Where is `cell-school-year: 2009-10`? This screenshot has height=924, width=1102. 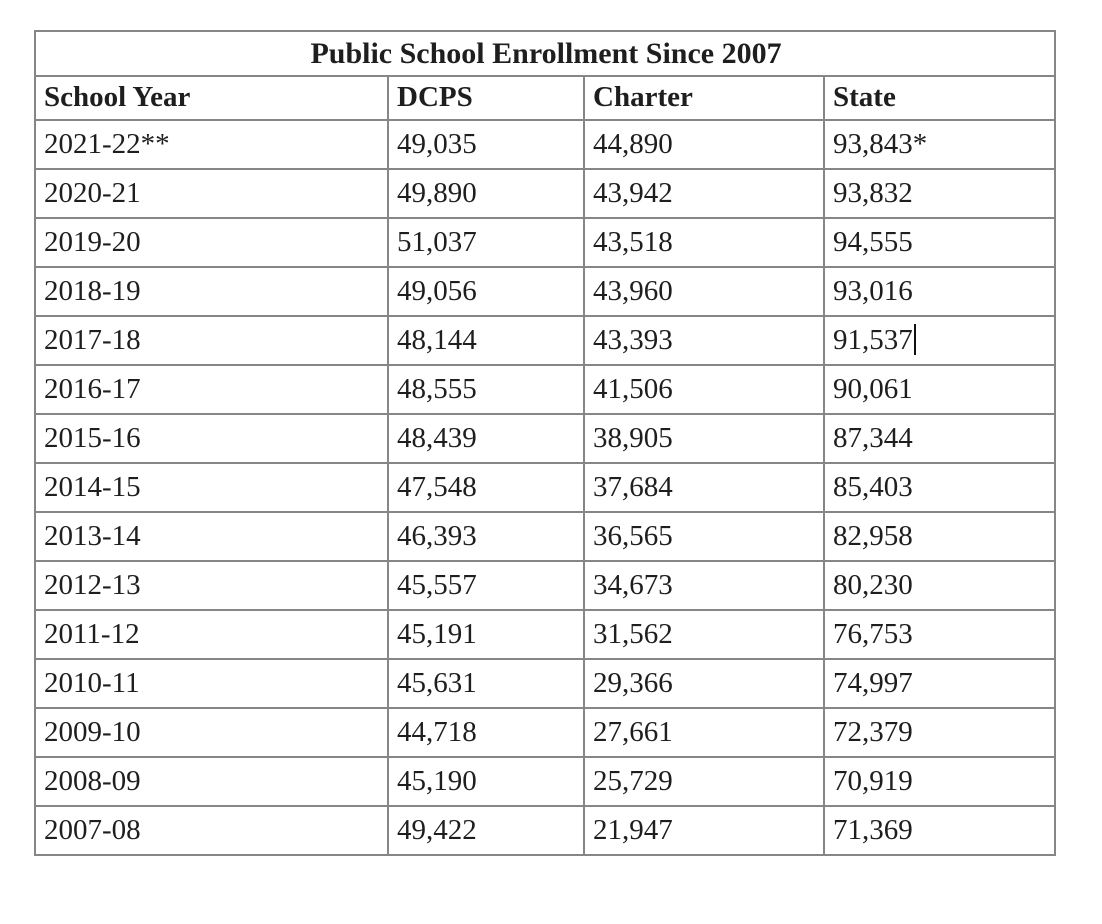
cell-school-year: 2009-10 is located at coordinates (211, 732).